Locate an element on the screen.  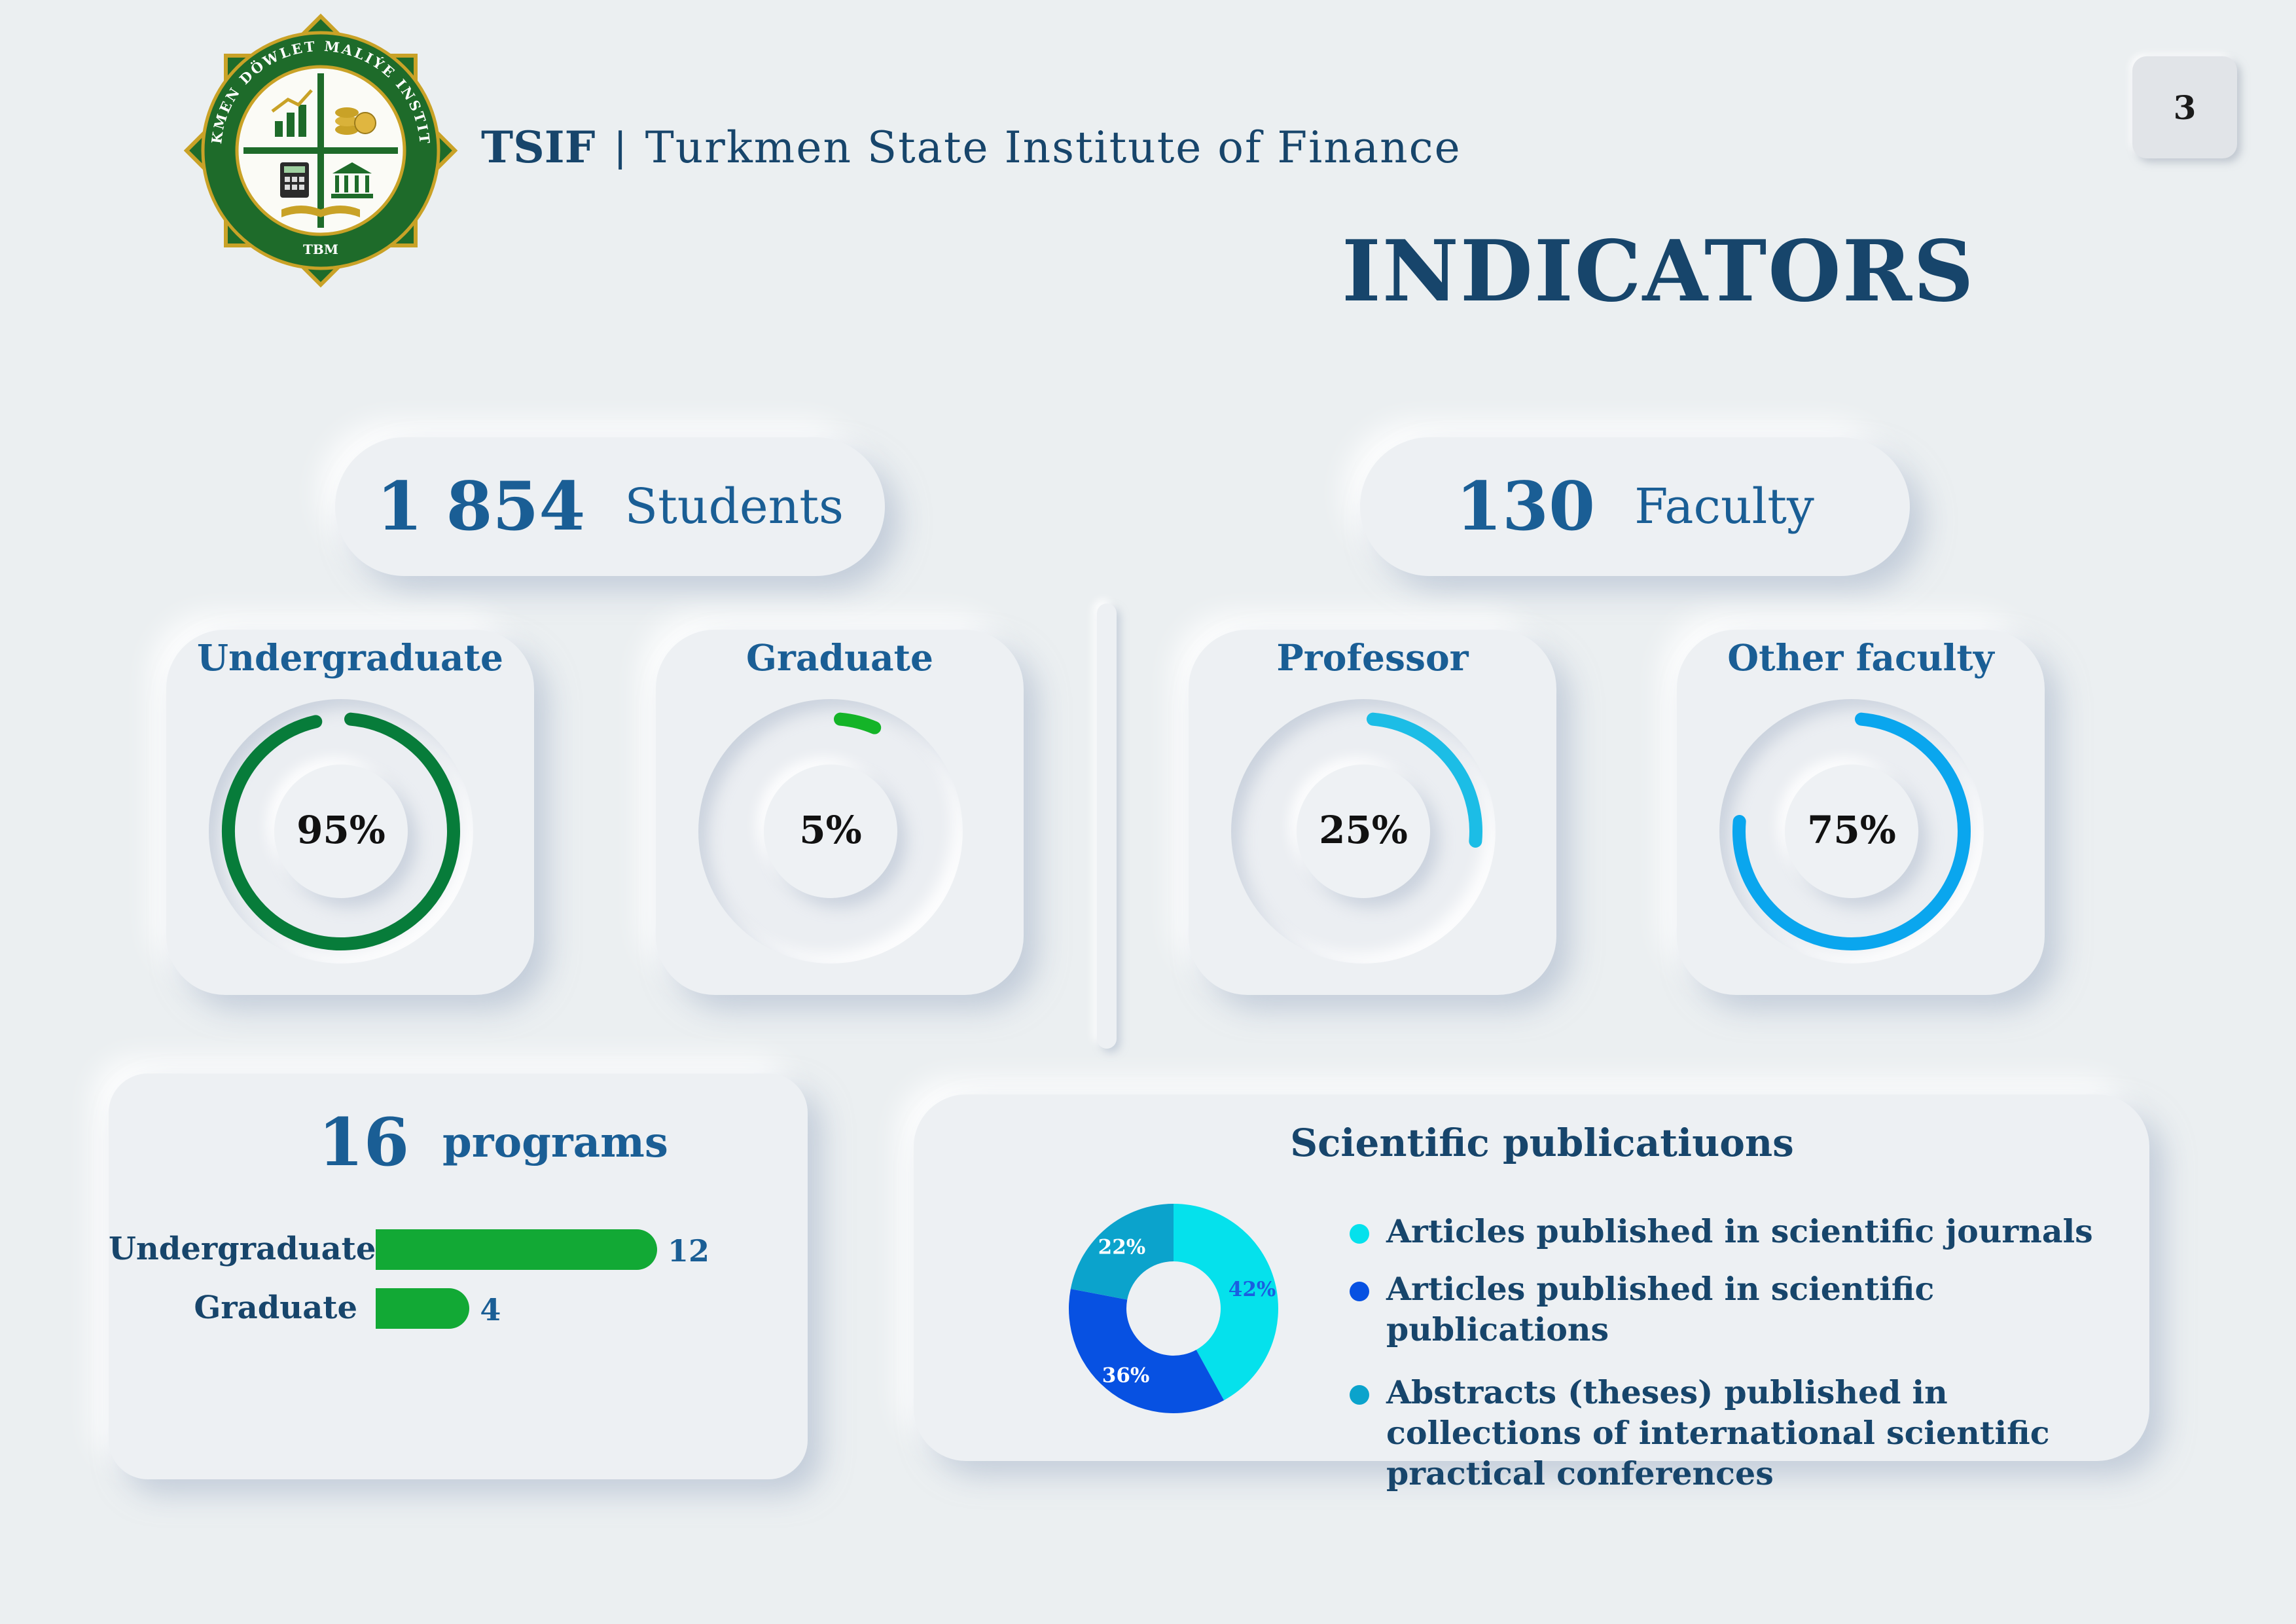
percent-value: 75% is located at coordinates (1851, 830).